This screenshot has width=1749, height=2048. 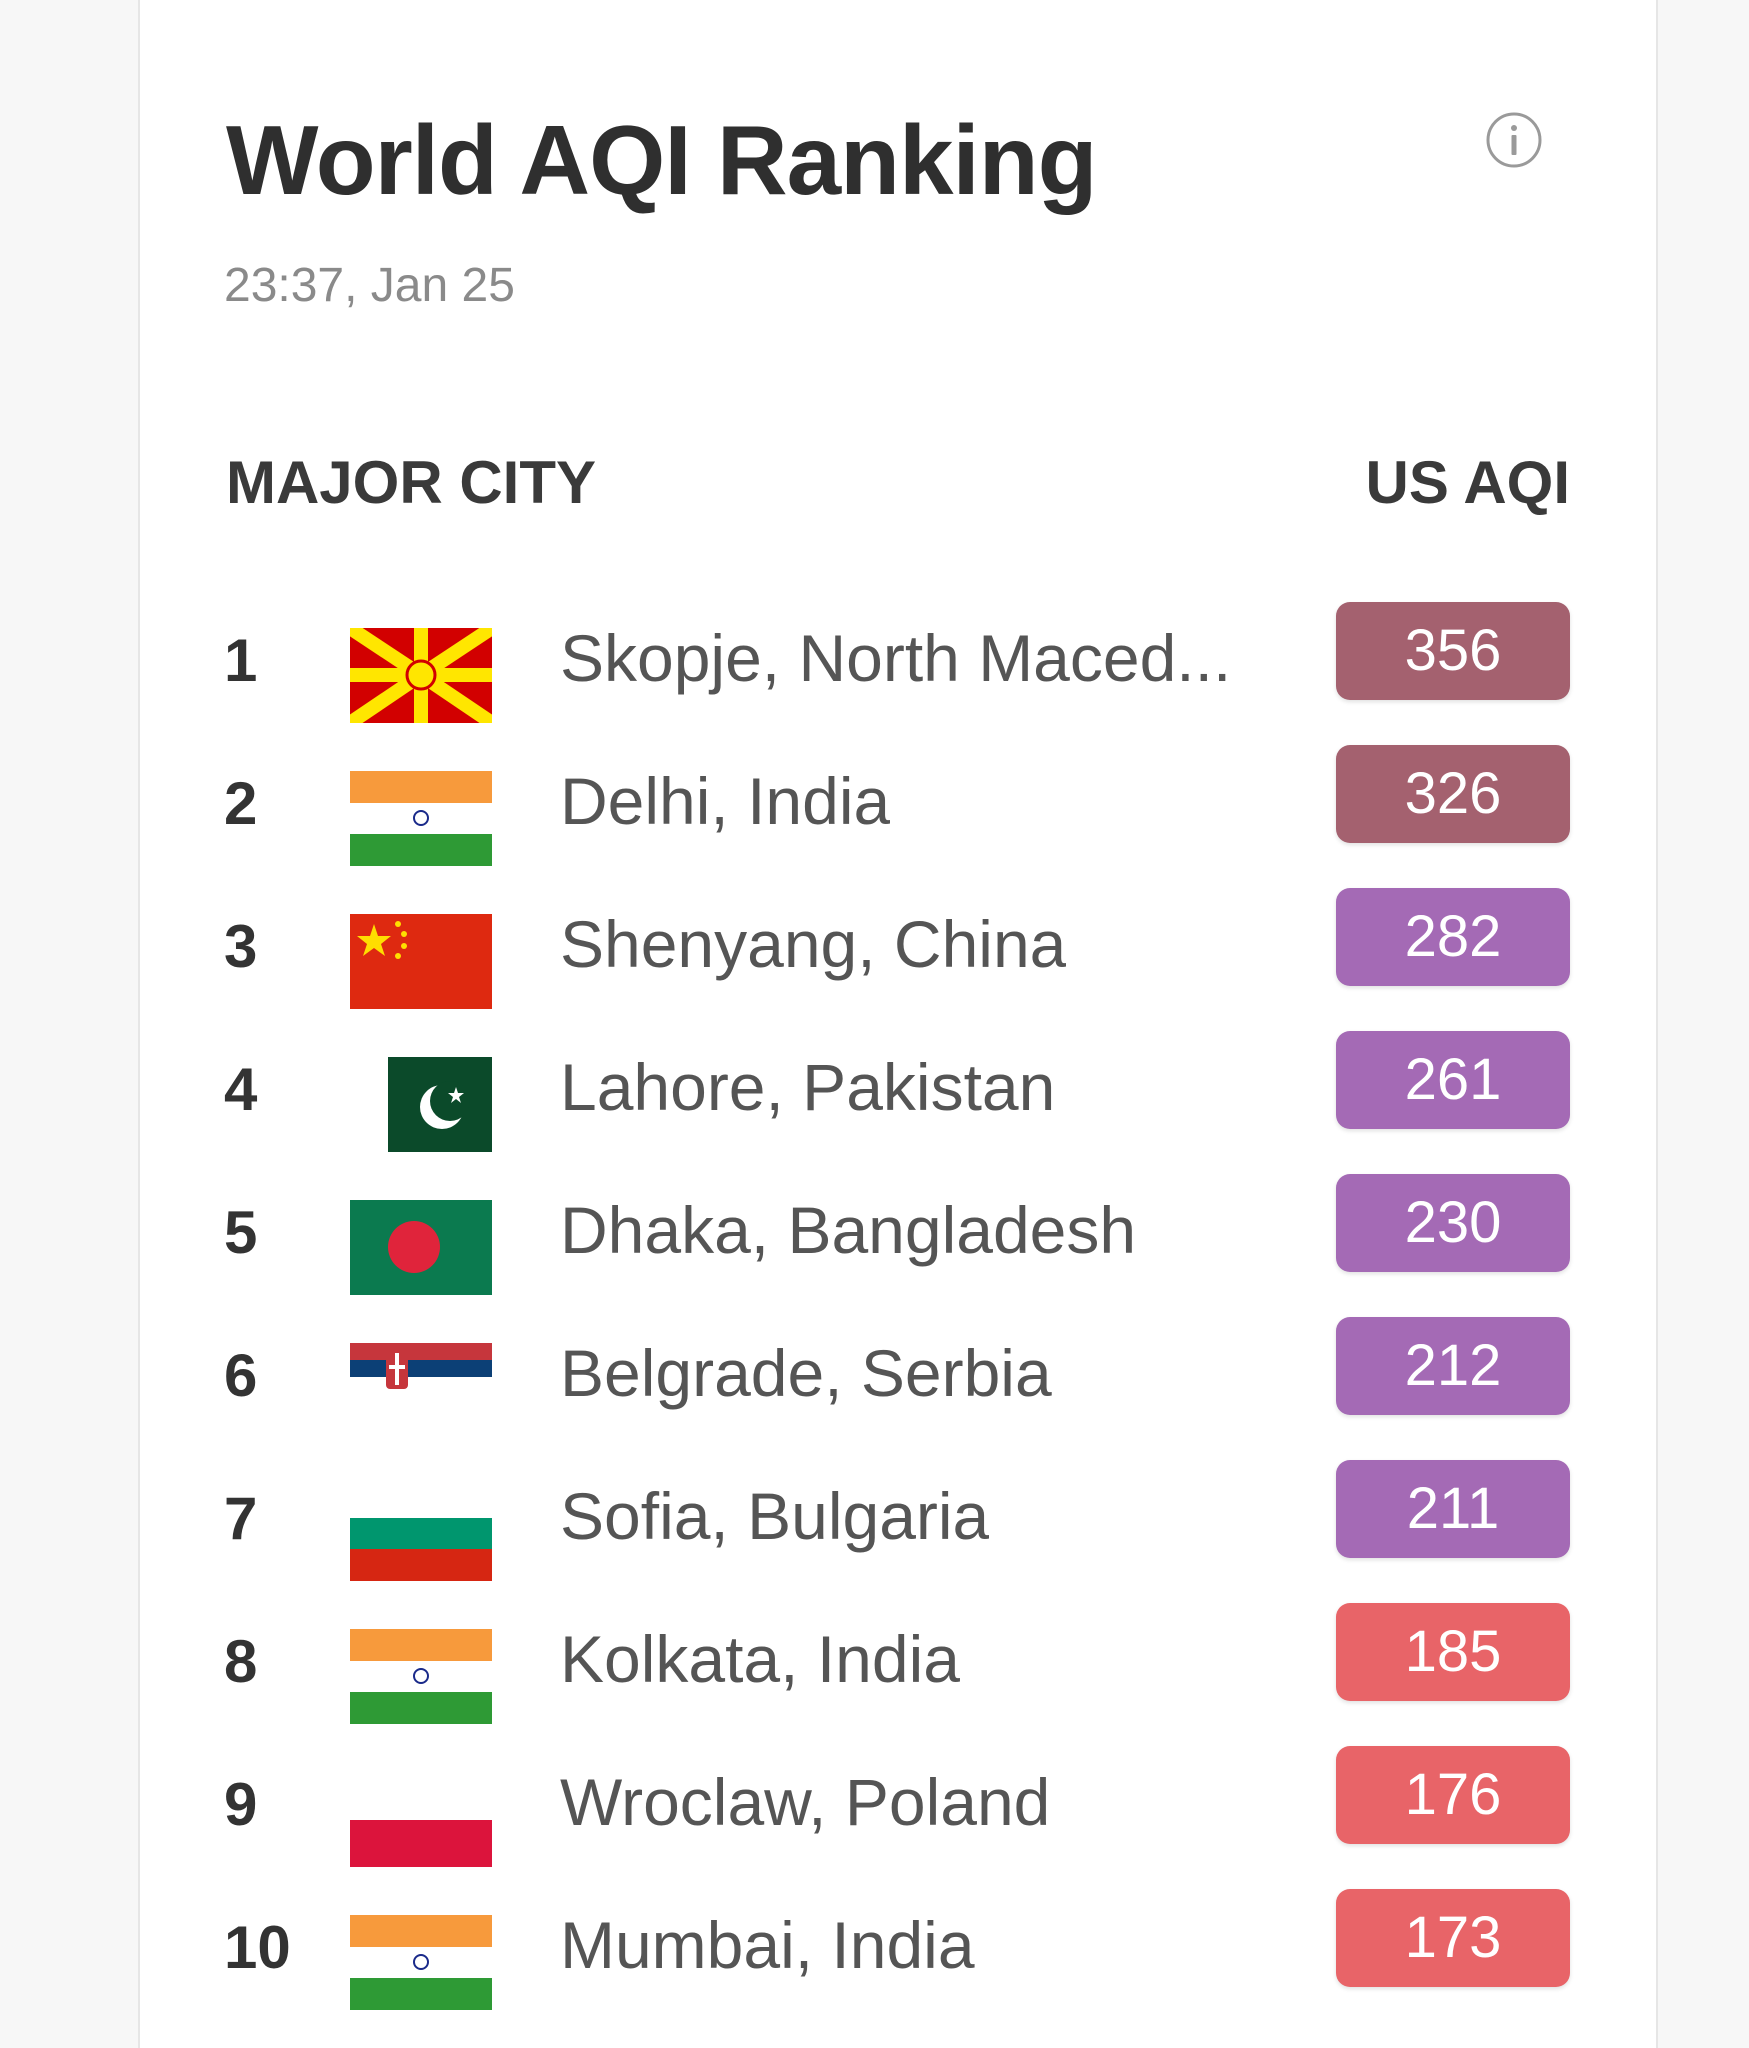 What do you see at coordinates (1453, 1795) in the screenshot?
I see `aqi-badge: 176` at bounding box center [1453, 1795].